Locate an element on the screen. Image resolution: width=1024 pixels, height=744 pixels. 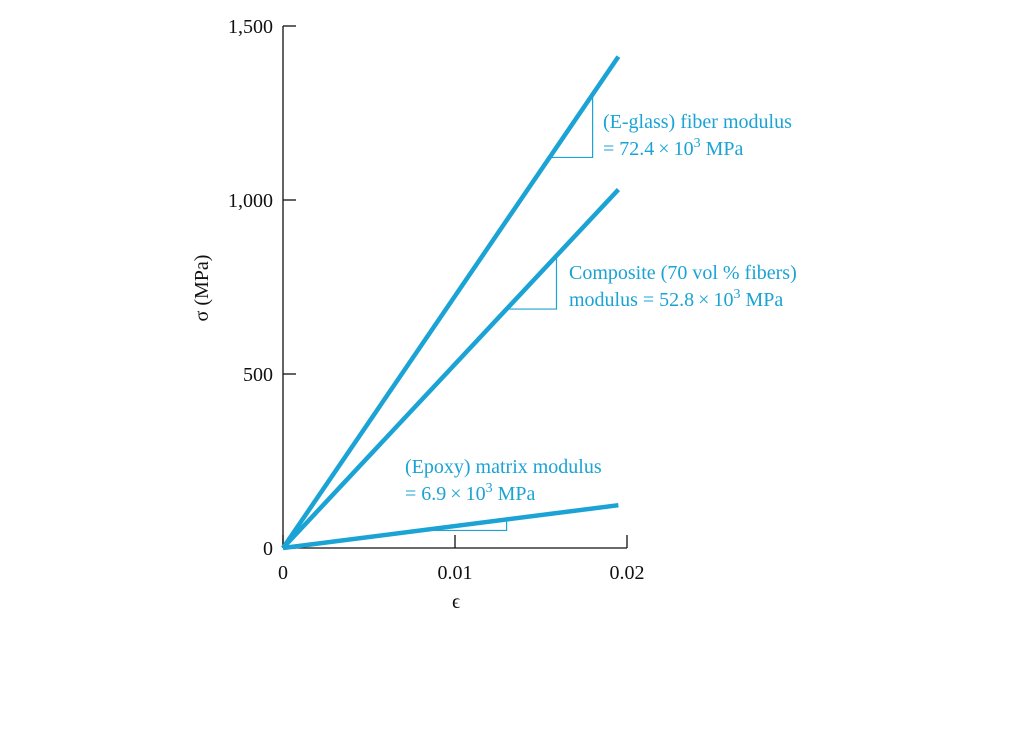
series-annotation-line1: (Epoxy) matrix modulus is located at coordinates (503, 467).